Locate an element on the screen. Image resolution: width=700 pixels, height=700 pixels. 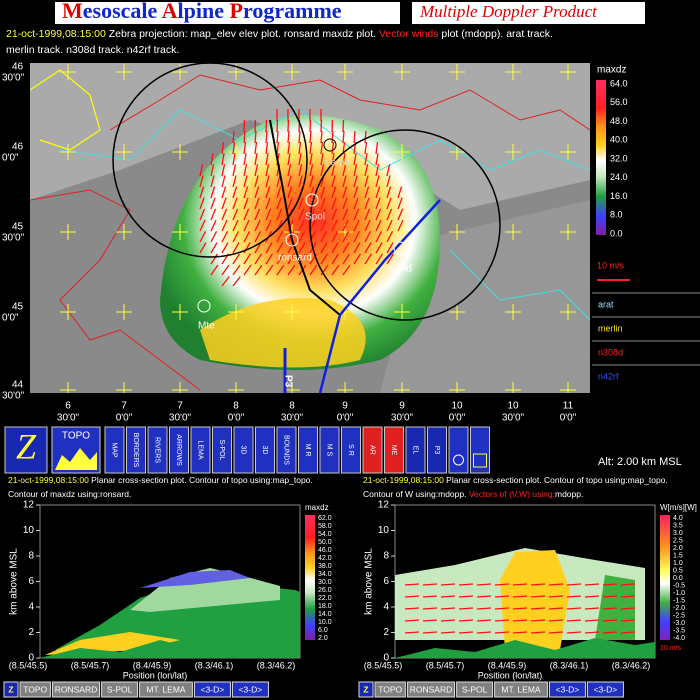
button-label: LEMA is located at coordinates (200, 449).